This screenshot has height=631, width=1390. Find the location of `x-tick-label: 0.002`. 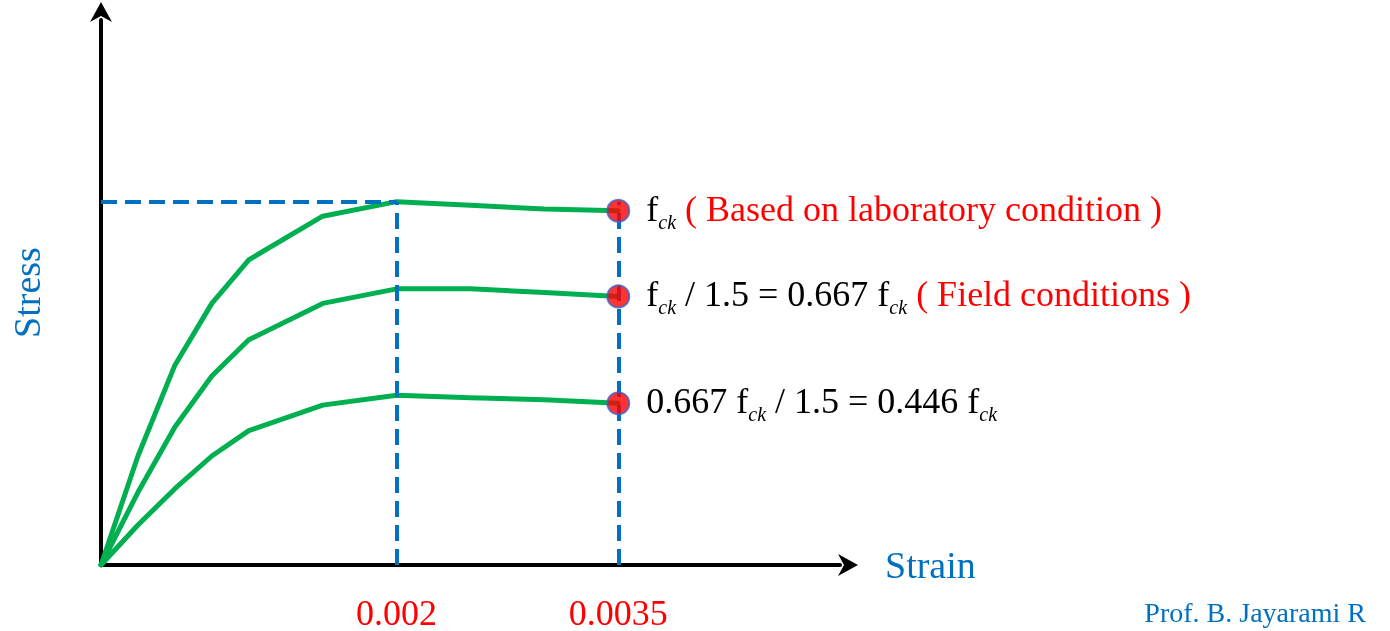

x-tick-label: 0.002 is located at coordinates (397, 612).